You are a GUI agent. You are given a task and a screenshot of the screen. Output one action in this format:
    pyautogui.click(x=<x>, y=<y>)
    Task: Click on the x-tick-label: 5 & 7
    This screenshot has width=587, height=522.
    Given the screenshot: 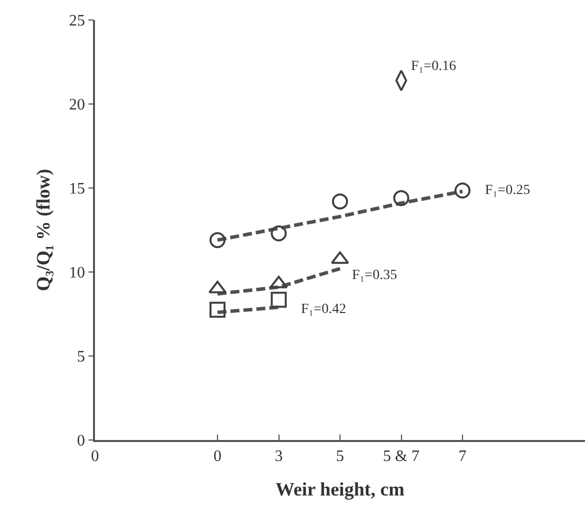 What is the action you would take?
    pyautogui.click(x=401, y=456)
    